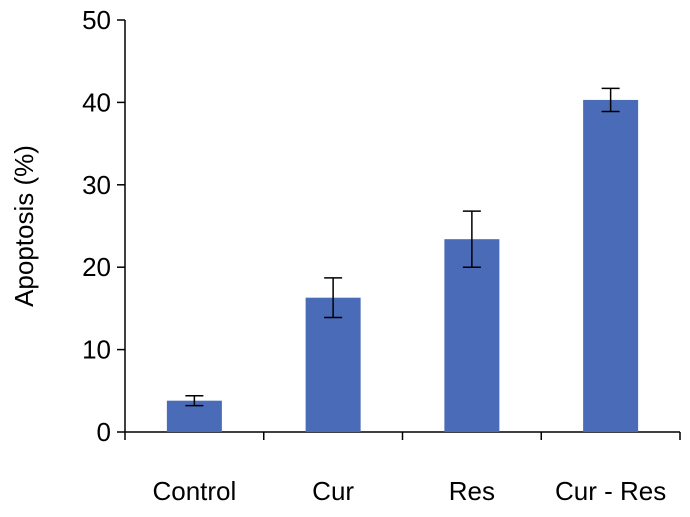 The width and height of the screenshot is (690, 517). Describe the element at coordinates (96, 350) in the screenshot. I see `y-tick-label: 10` at that location.